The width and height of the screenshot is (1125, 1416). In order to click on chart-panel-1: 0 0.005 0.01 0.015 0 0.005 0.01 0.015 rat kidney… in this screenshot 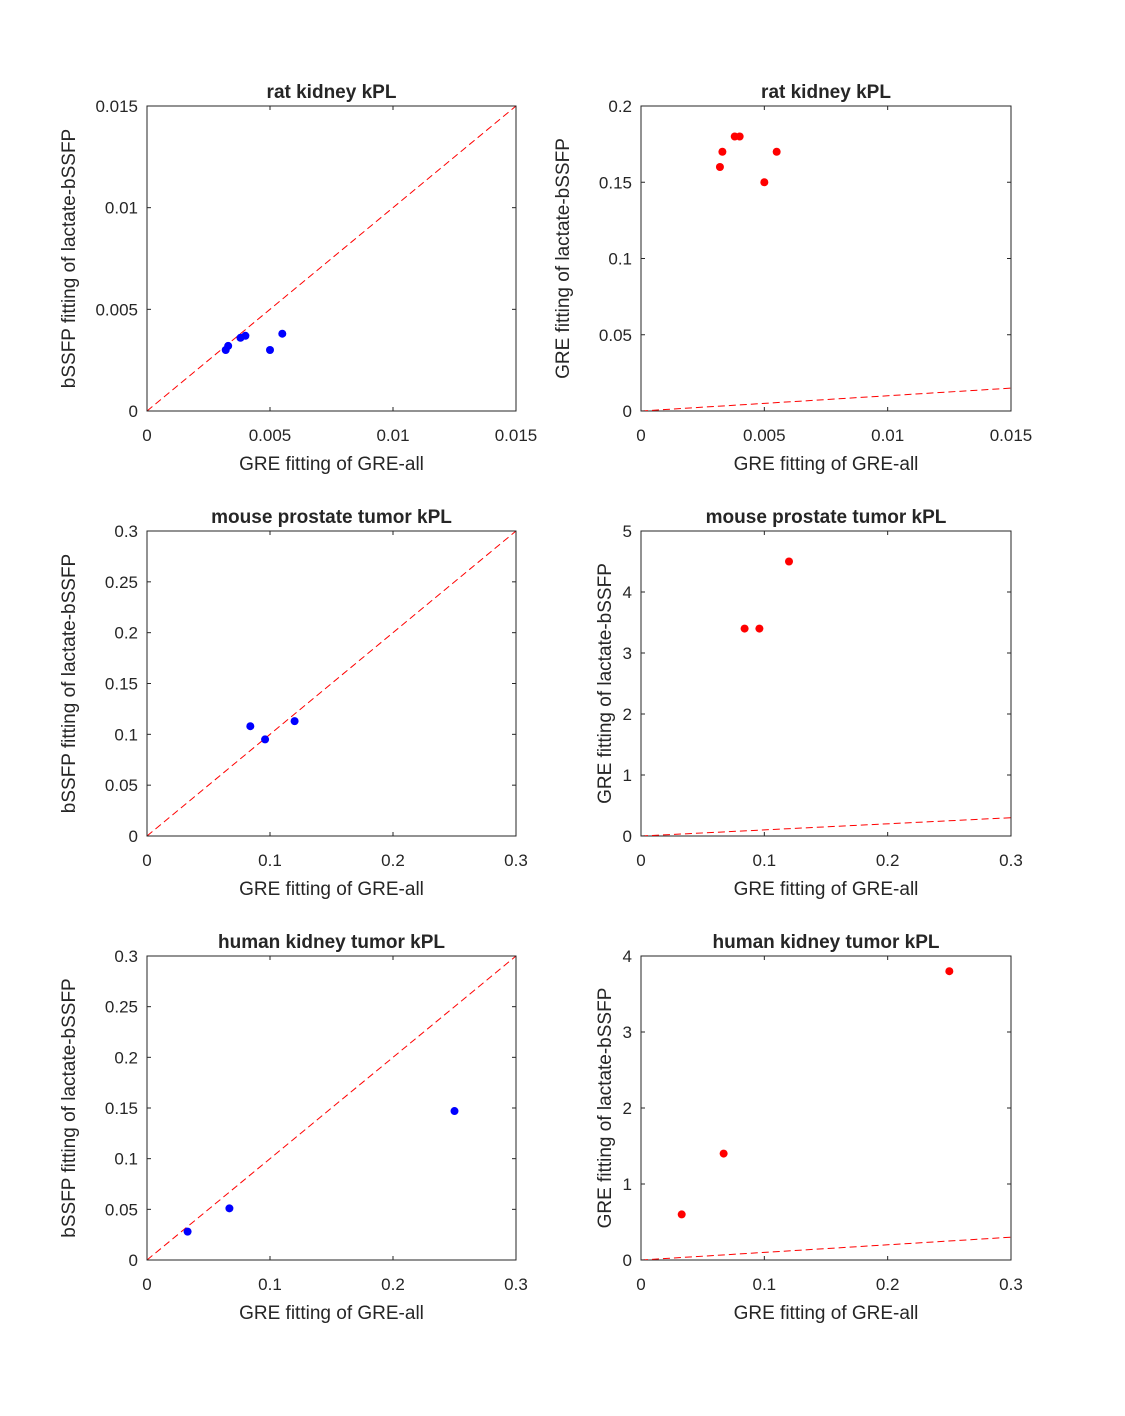, I will do `click(298, 278)`.